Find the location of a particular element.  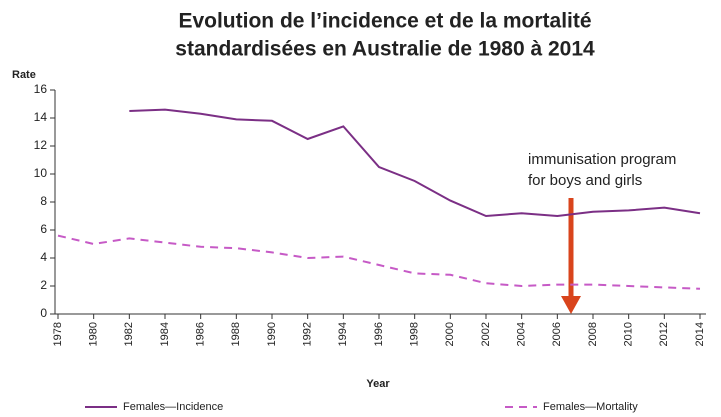

y-tick-label: 2 is located at coordinates (43, 285).